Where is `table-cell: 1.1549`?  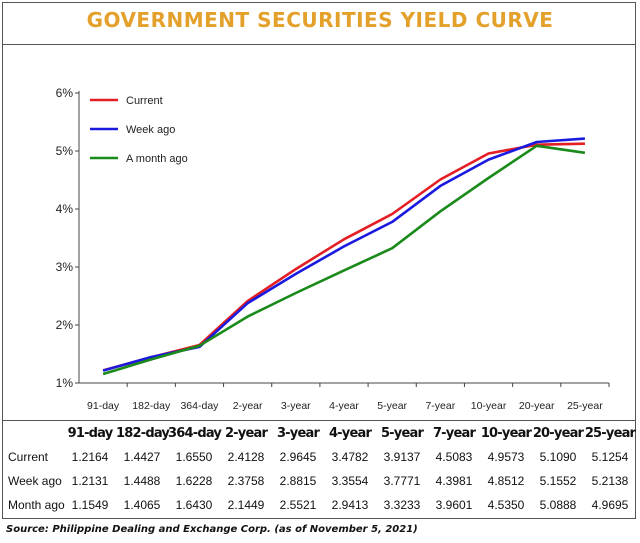
table-cell: 1.1549 is located at coordinates (90, 505).